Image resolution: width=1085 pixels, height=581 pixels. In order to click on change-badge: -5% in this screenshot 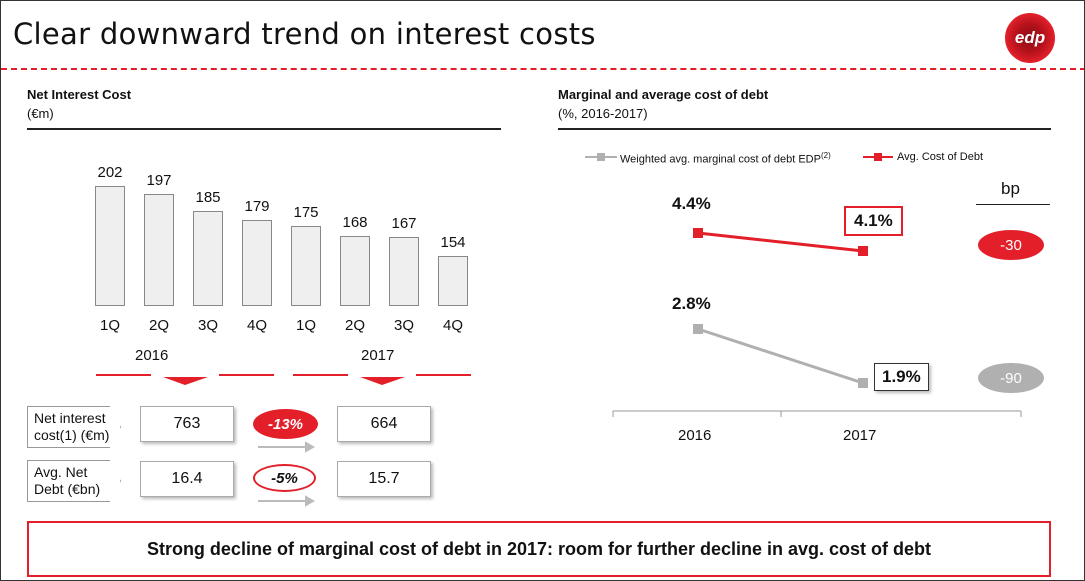, I will do `click(284, 478)`.